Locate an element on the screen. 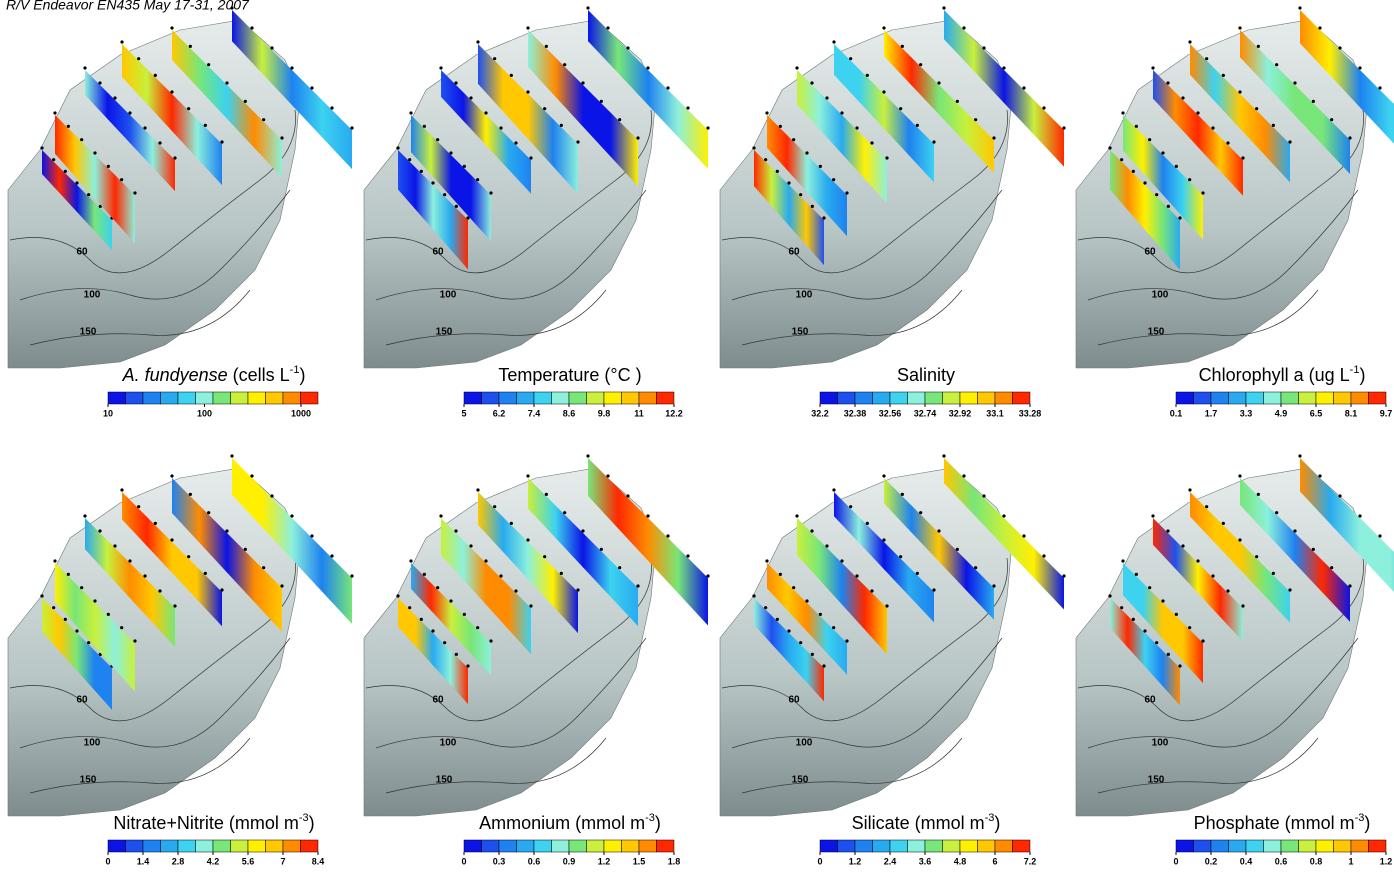 The height and width of the screenshot is (876, 1394). contour-label: 60 is located at coordinates (438, 700).